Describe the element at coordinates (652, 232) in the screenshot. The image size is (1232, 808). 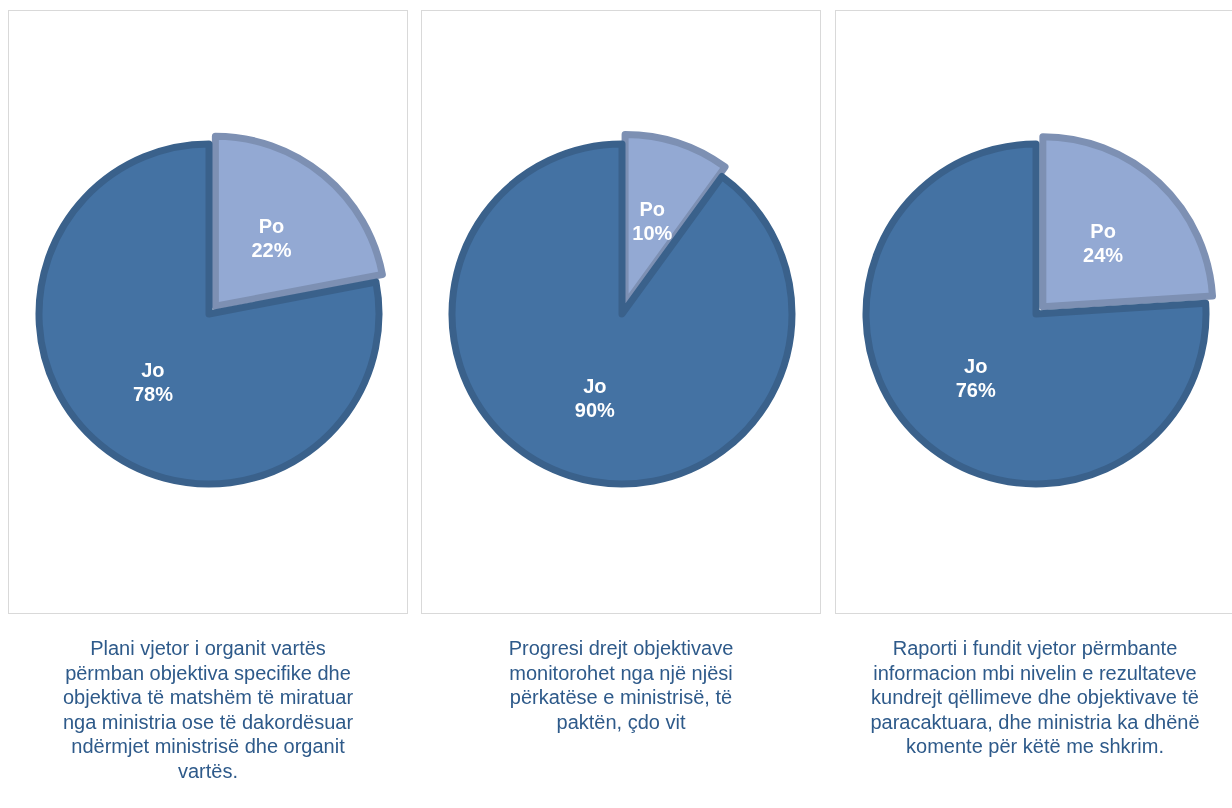
I see `data-label: 10%` at that location.